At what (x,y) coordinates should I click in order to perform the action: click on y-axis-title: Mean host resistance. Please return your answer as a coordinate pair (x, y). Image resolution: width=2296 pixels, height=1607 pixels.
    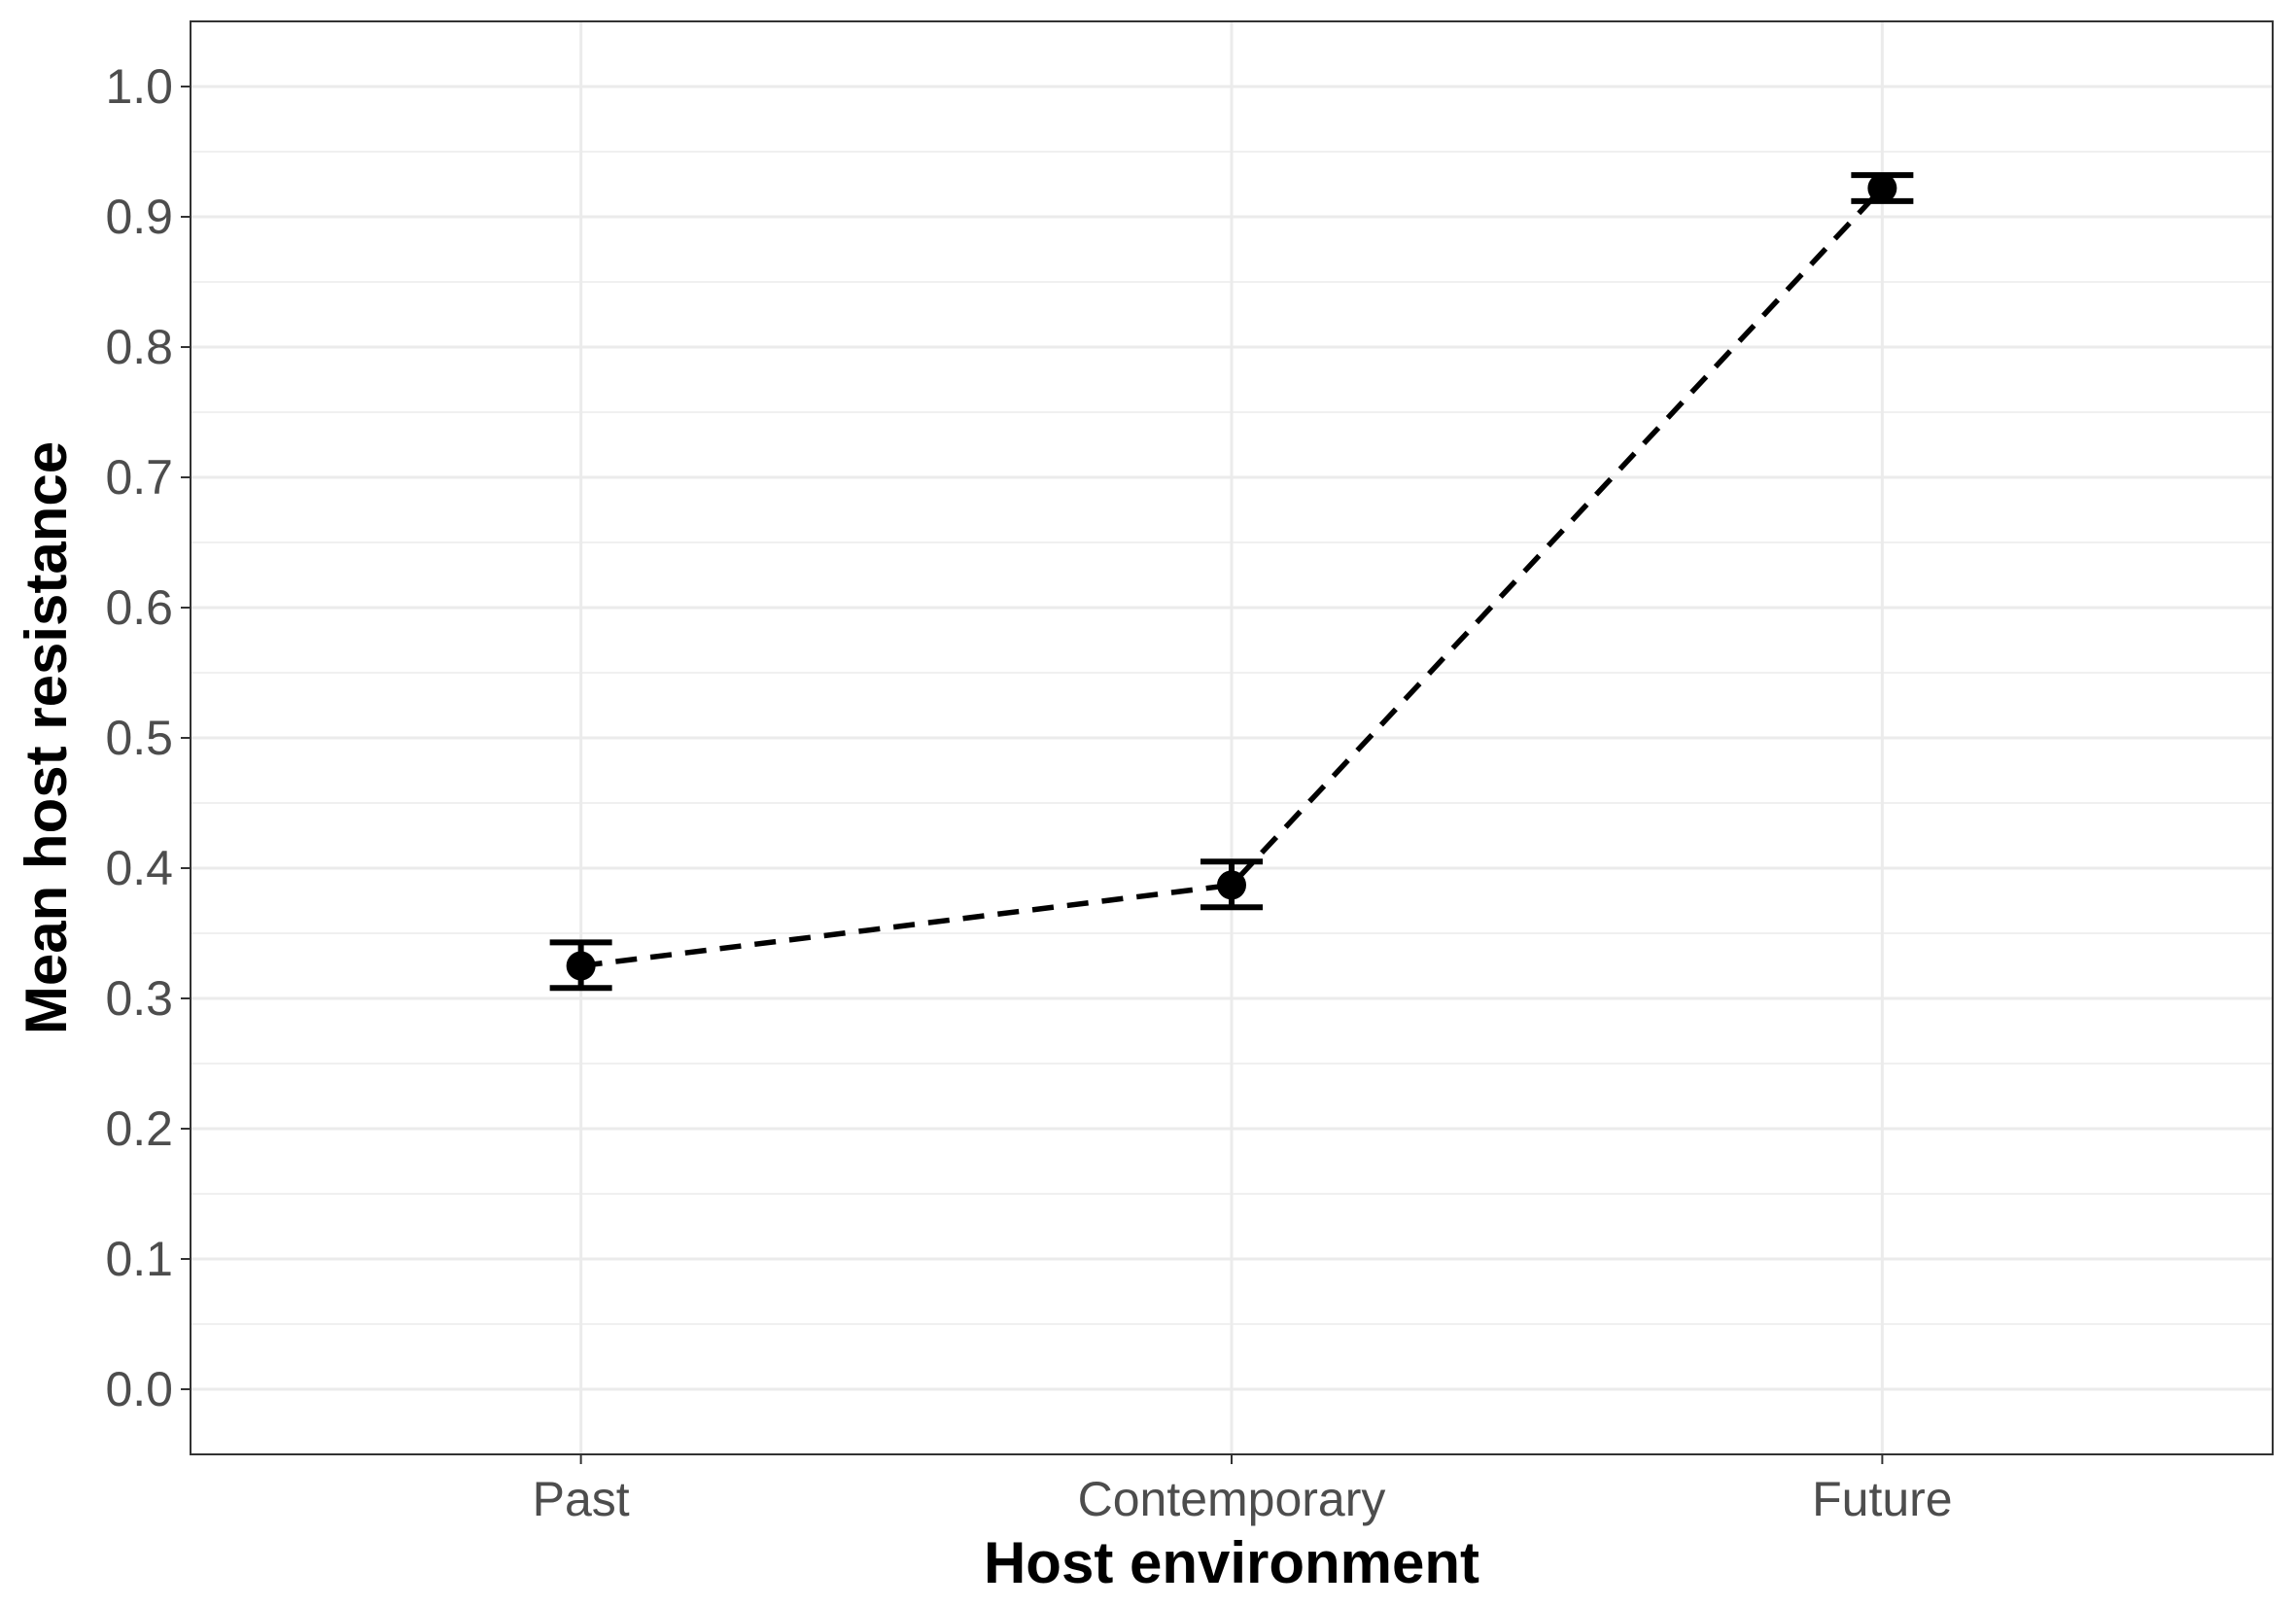
    Looking at the image, I should click on (46, 737).